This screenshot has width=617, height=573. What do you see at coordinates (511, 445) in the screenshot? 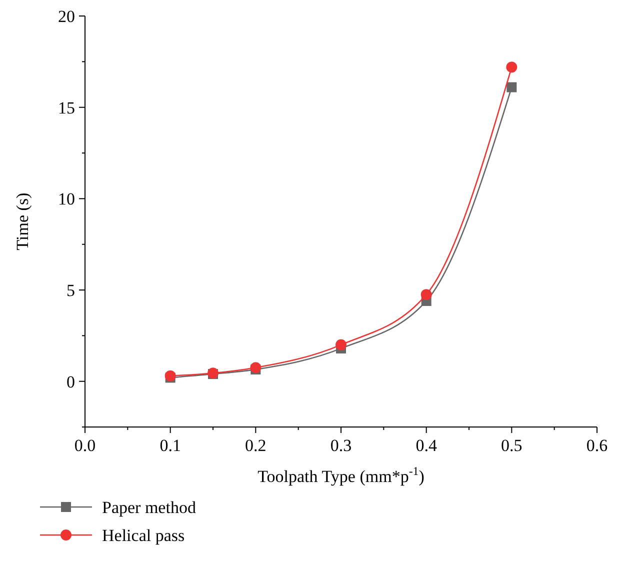
I see `x-tick-label: 0.5` at bounding box center [511, 445].